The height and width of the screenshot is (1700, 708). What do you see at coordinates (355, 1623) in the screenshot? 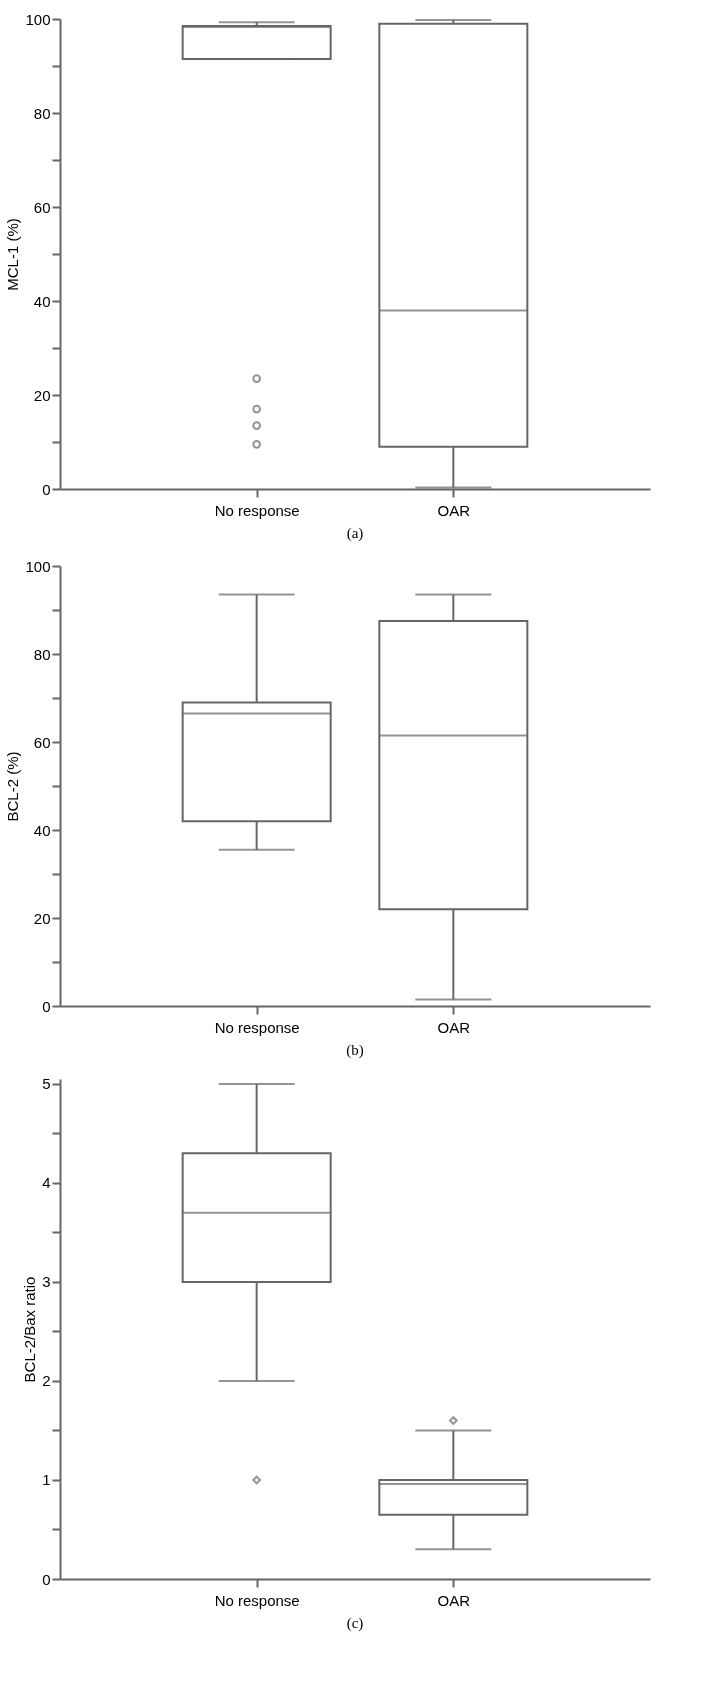
I see `text: (c)` at bounding box center [355, 1623].